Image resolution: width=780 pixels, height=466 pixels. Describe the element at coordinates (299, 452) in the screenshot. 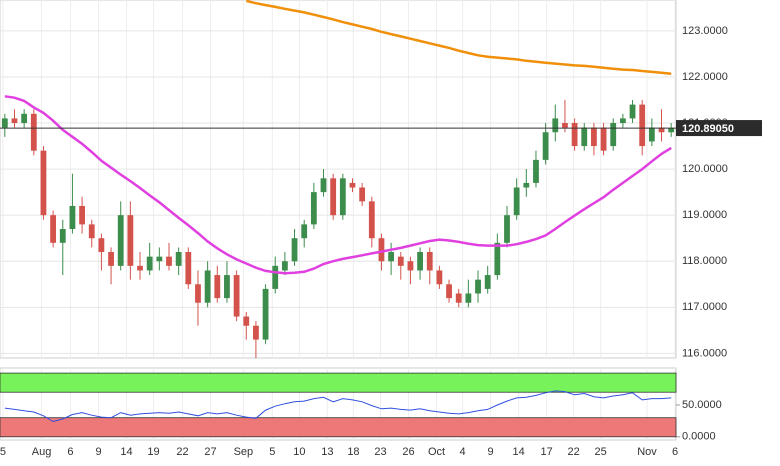

I see `x-tick-label: 10` at that location.